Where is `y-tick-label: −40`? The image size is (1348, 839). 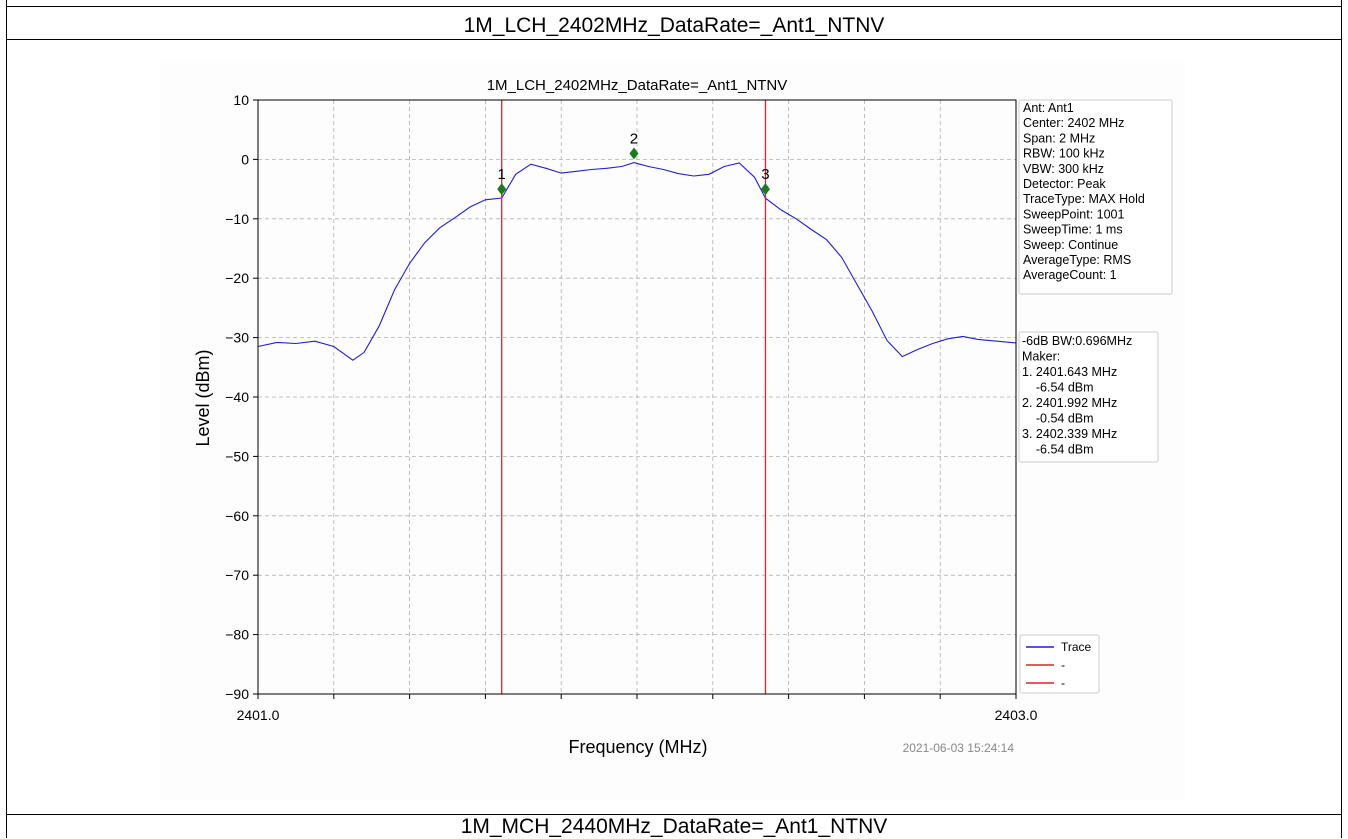 y-tick-label: −40 is located at coordinates (237, 397).